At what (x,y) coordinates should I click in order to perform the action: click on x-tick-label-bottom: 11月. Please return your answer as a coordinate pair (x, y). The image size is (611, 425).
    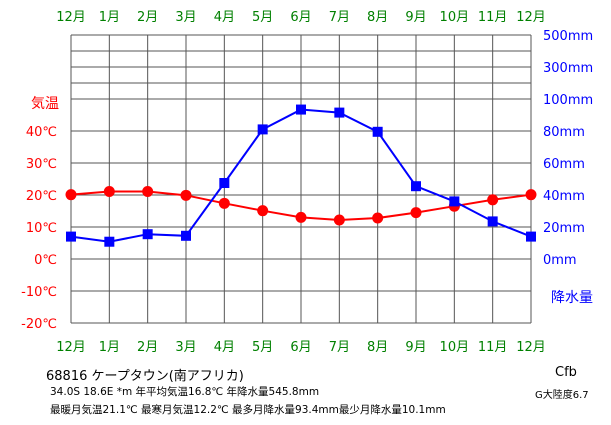
    Looking at the image, I should click on (493, 347).